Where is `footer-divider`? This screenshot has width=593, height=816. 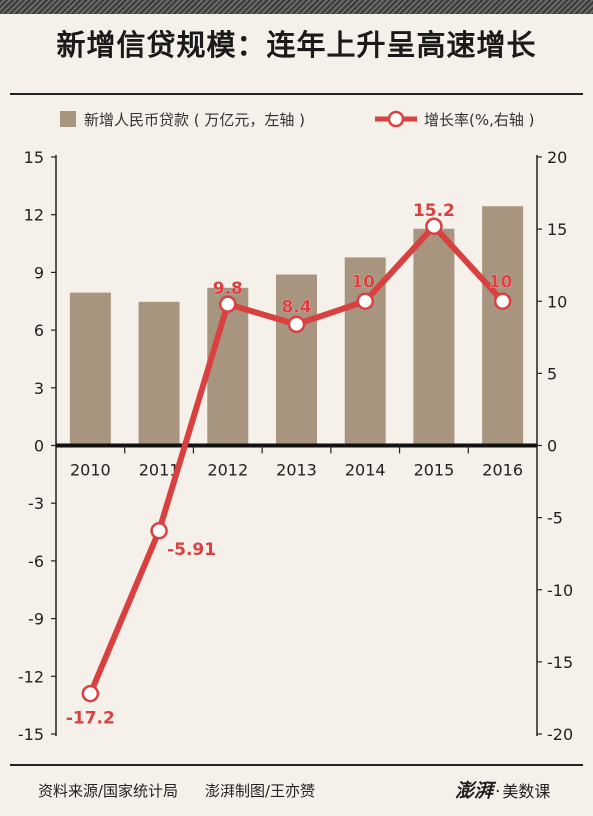 footer-divider is located at coordinates (296, 765).